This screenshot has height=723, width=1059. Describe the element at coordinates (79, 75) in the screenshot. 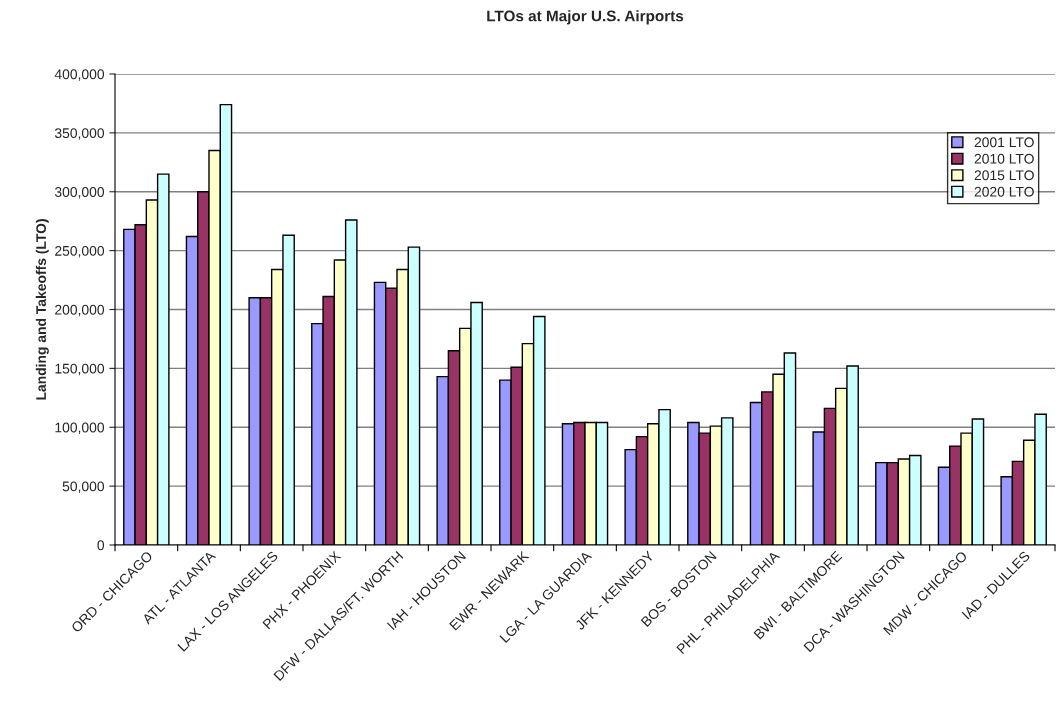

I see `y-tick-label: 400,000` at that location.